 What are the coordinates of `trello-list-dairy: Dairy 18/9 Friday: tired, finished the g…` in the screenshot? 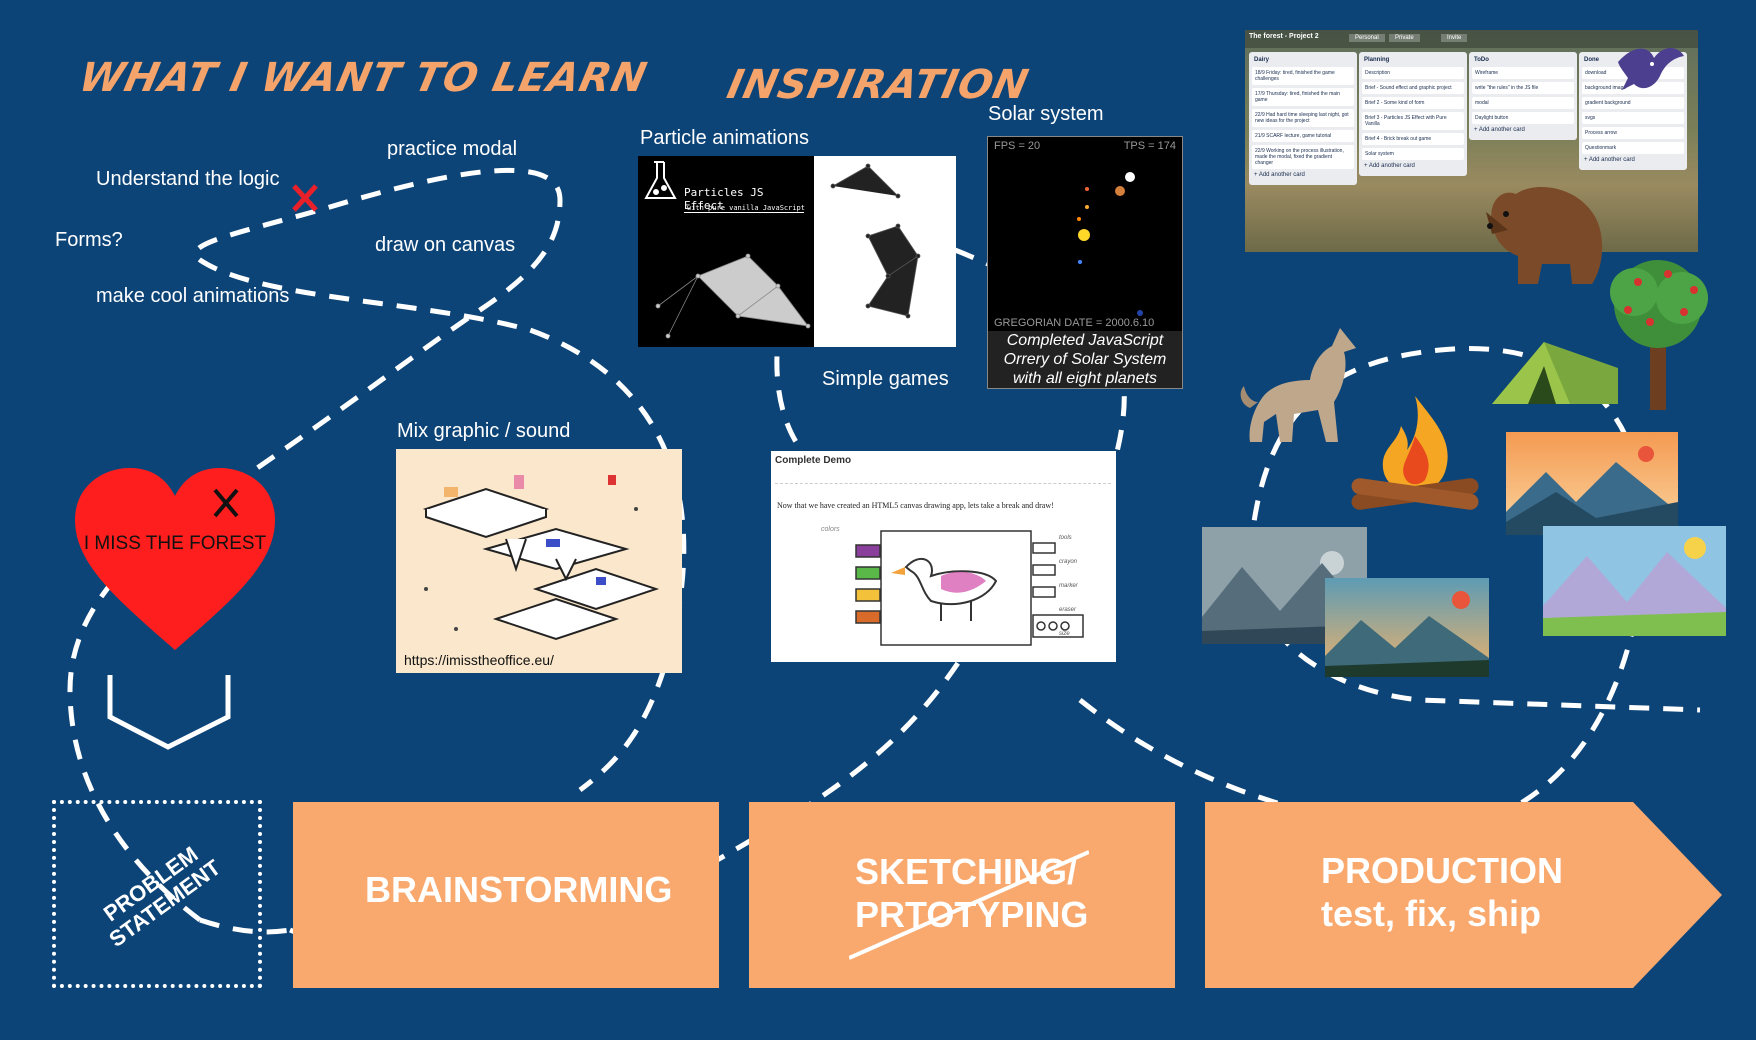 It's located at (1303, 118).